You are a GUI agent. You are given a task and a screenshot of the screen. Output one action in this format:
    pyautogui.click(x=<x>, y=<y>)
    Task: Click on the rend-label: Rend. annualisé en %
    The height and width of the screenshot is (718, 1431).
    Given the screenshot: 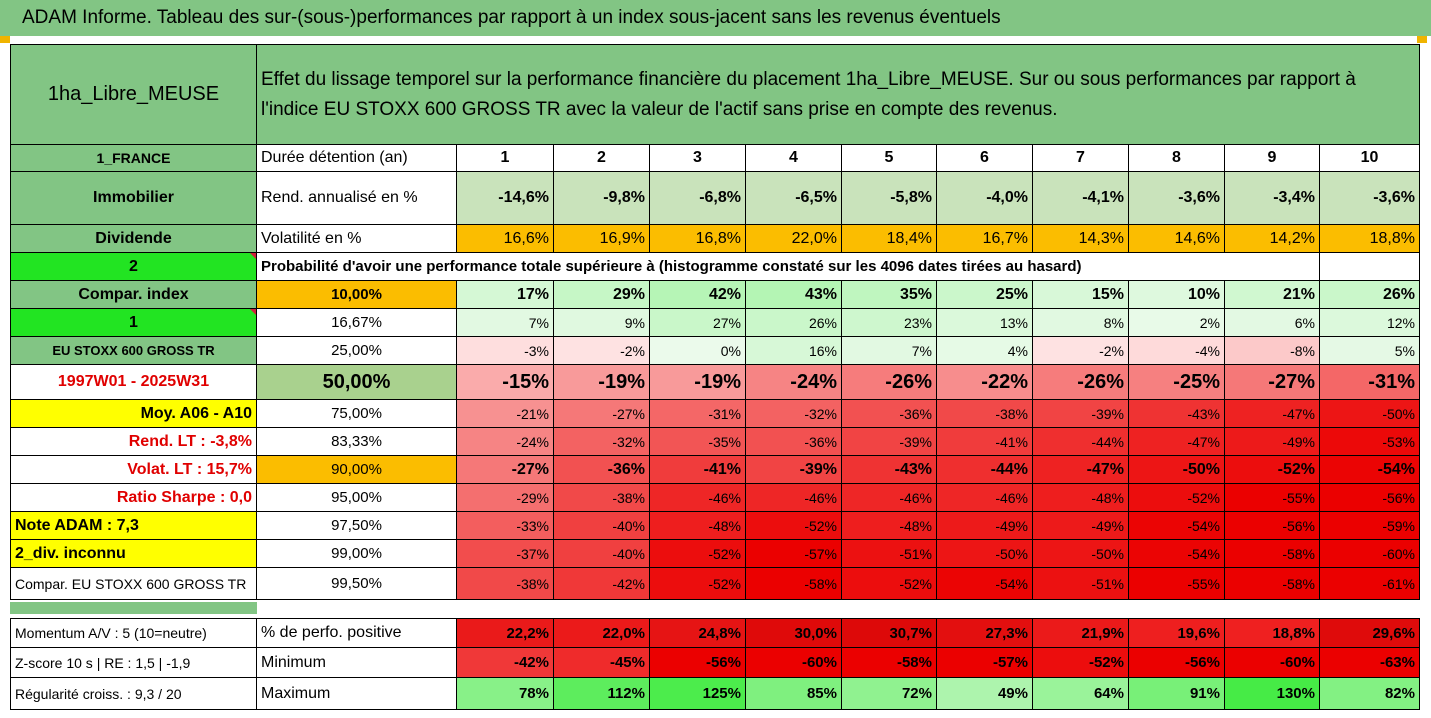 What is the action you would take?
    pyautogui.click(x=357, y=198)
    